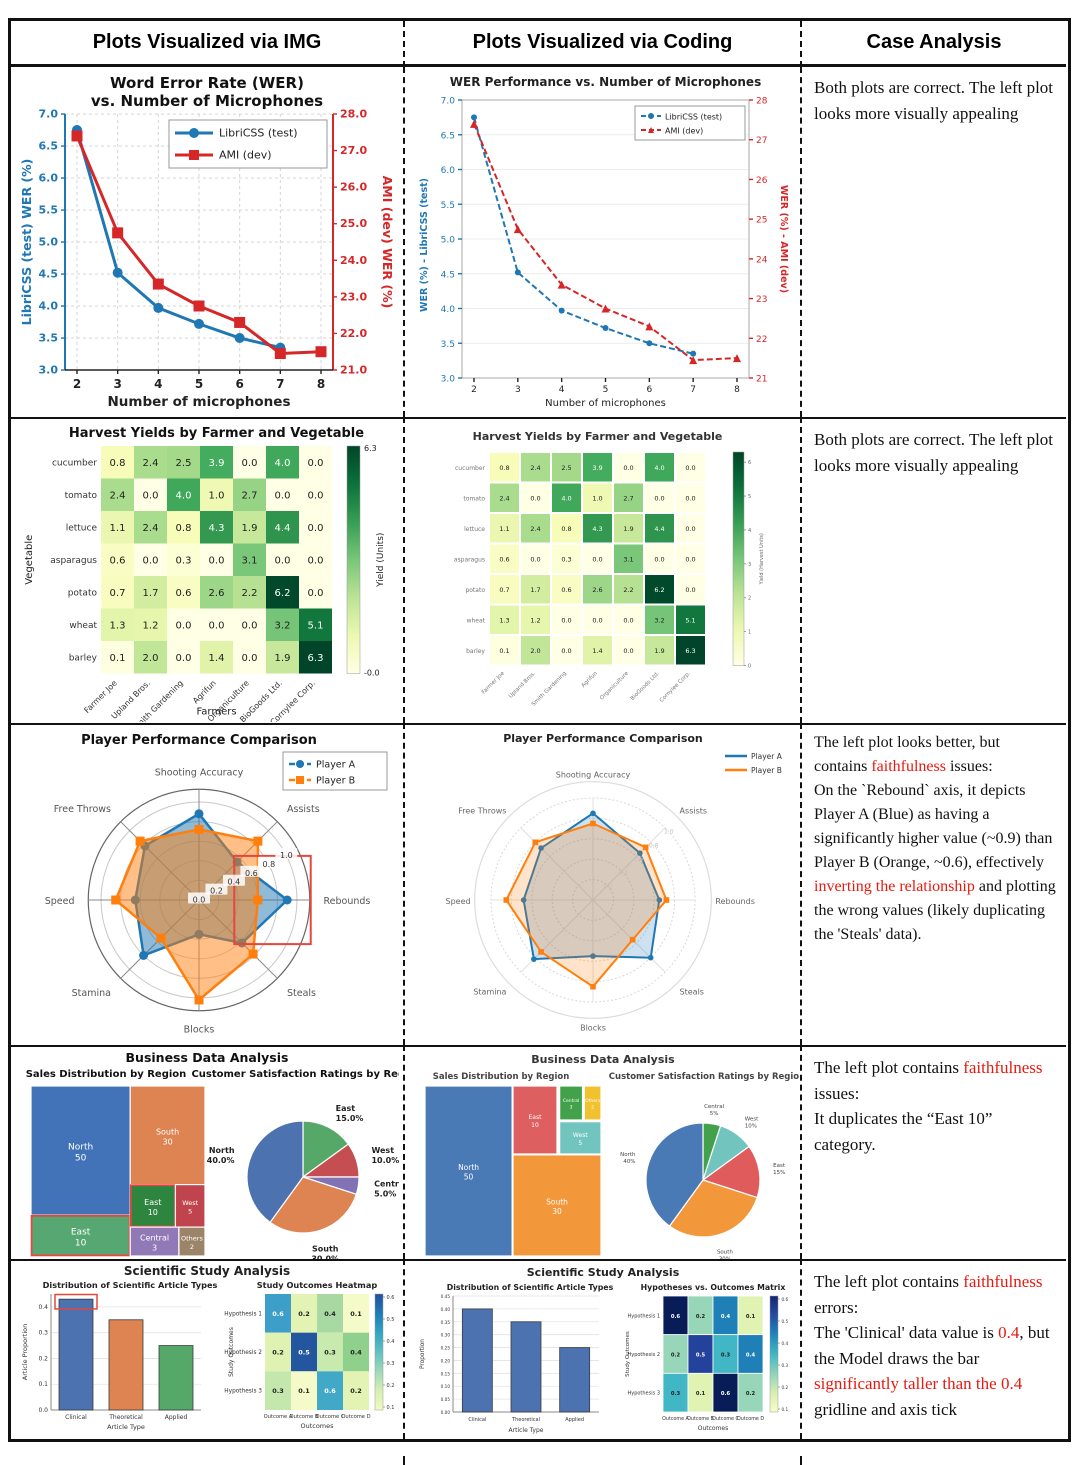 This screenshot has width=1080, height=1465. What do you see at coordinates (49, 178) in the screenshot?
I see `svg-text: 6.0` at bounding box center [49, 178].